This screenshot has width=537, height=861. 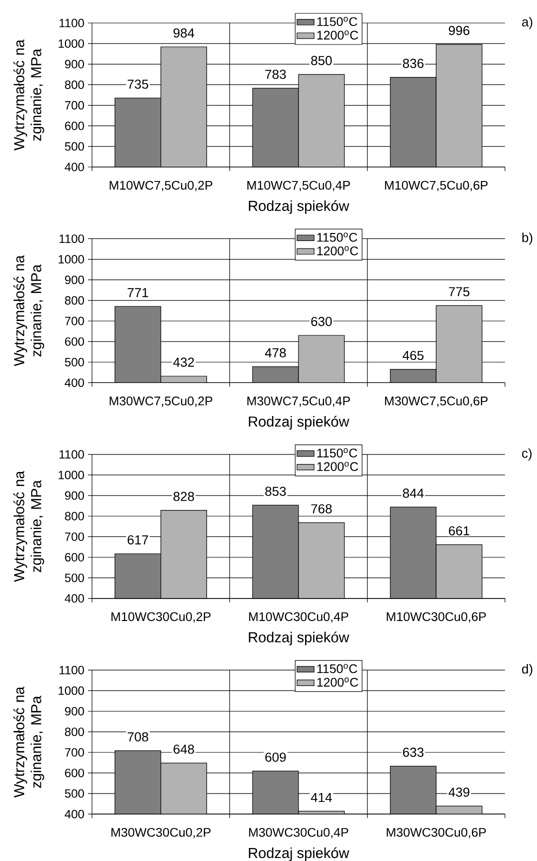 I want to click on data-label: 439, so click(x=459, y=792).